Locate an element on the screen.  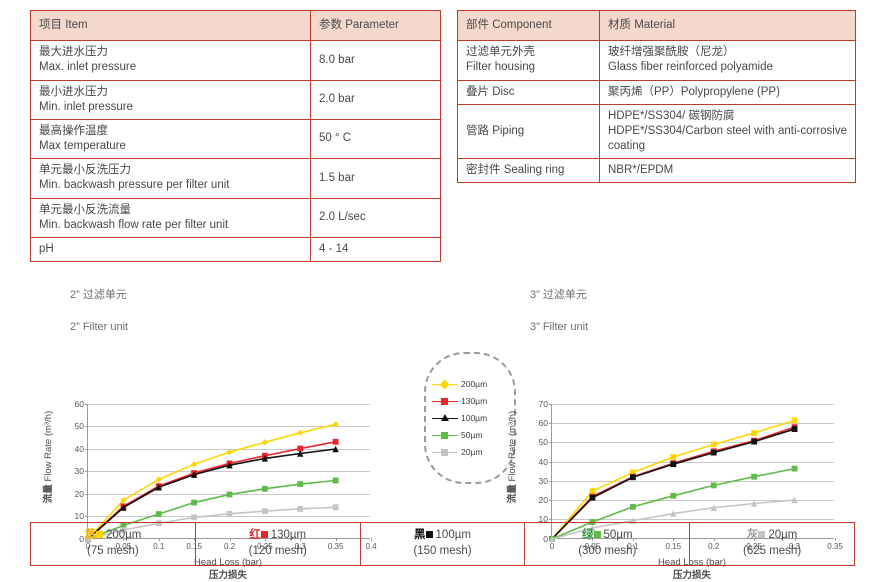
y-axis-title: 流量 Flow Rate (m³/h) is located at coordinates (511, 457).